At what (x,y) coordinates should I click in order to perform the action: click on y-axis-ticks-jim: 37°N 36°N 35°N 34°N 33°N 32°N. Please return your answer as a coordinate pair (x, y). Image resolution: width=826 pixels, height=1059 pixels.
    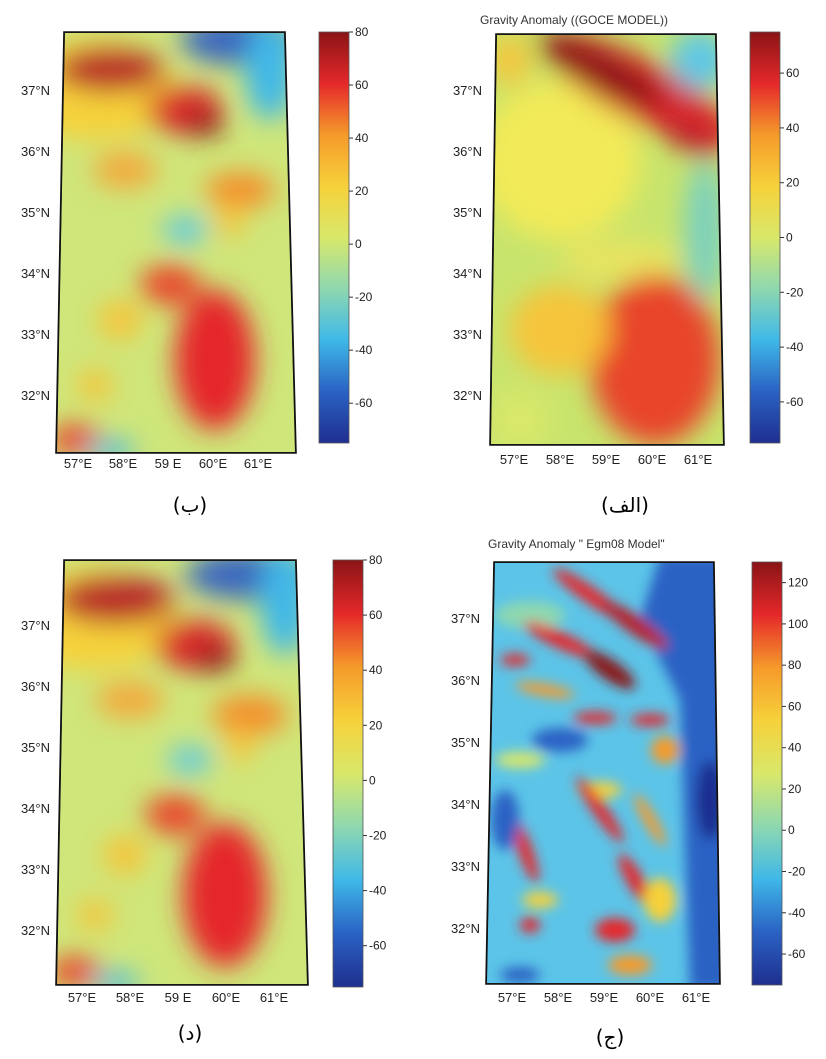
    Looking at the image, I should click on (465, 773).